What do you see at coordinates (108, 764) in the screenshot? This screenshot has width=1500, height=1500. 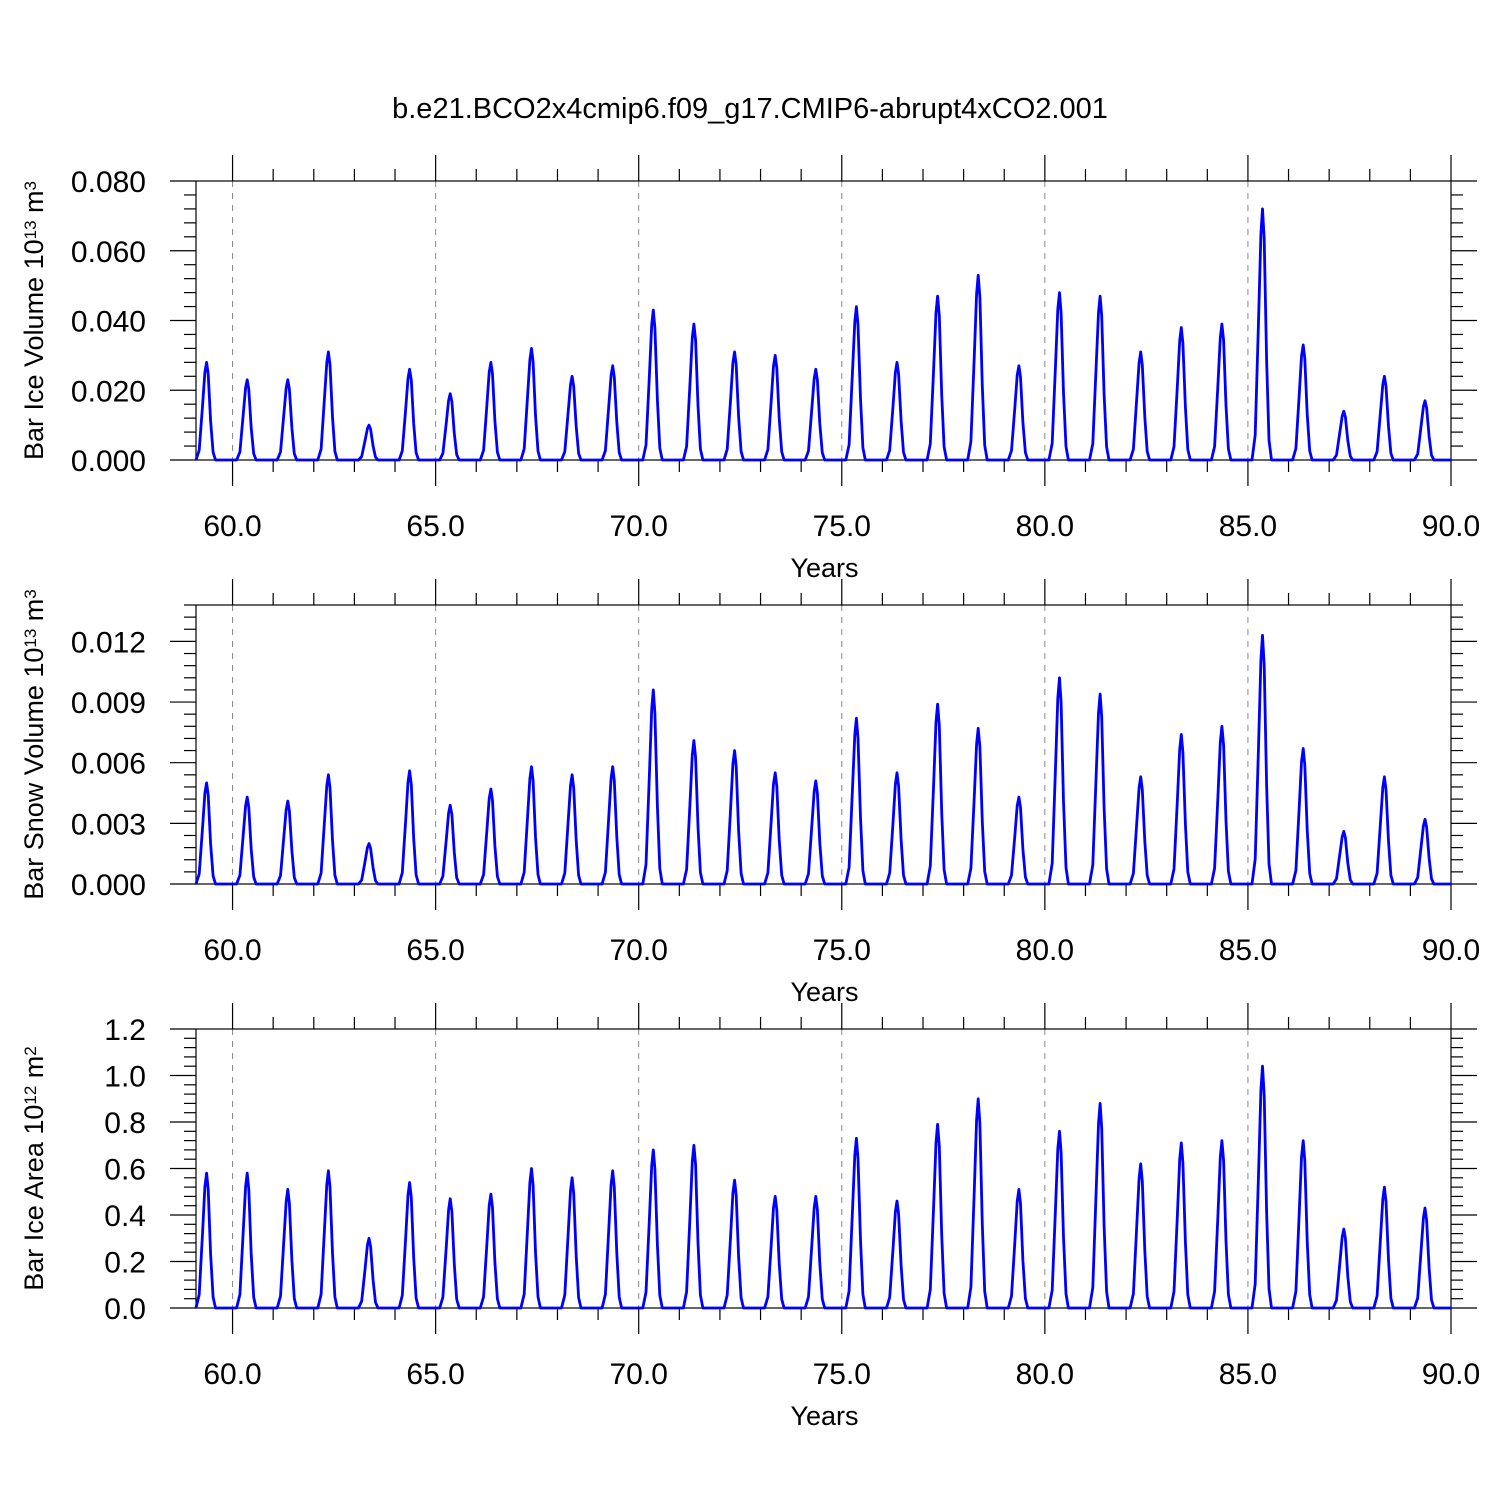 I see `y-tick-label: 0.006` at bounding box center [108, 764].